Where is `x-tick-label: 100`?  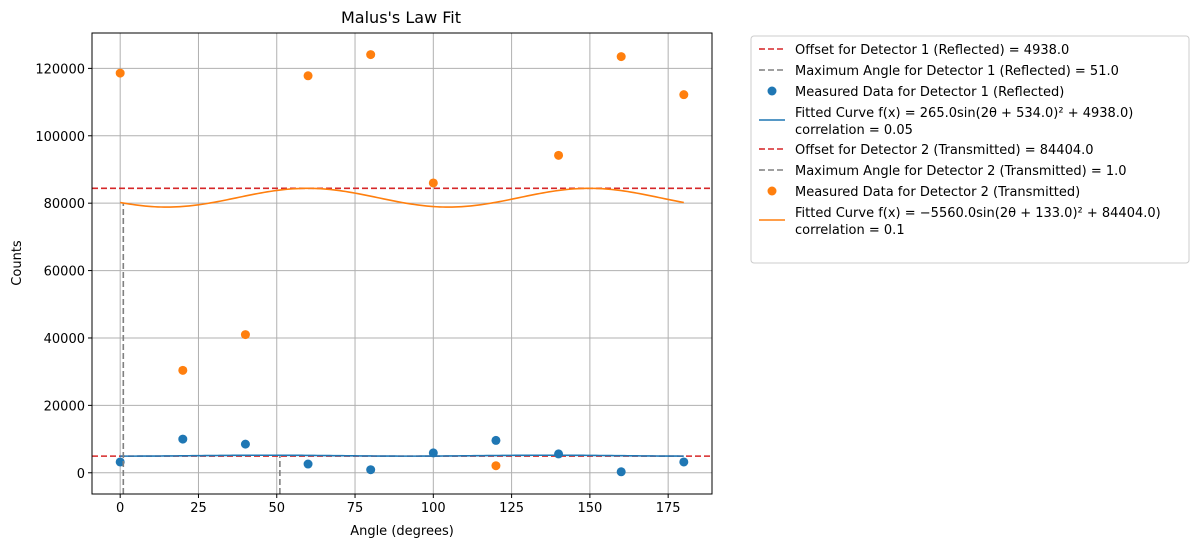 x-tick-label: 100 is located at coordinates (433, 508).